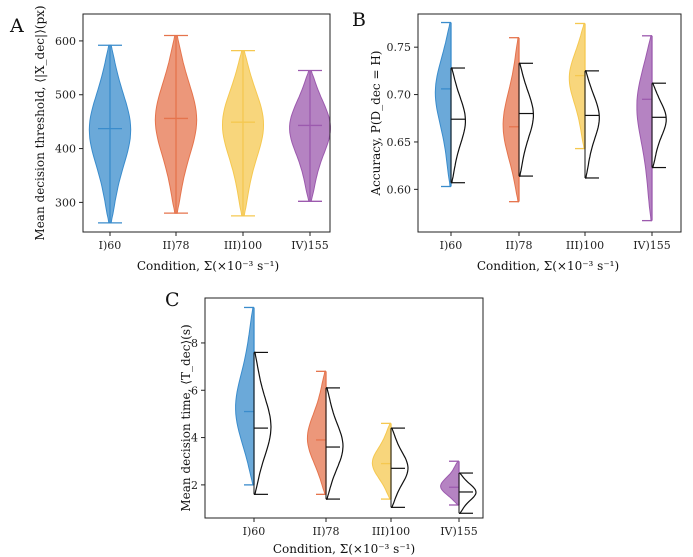 The height and width of the screenshot is (557, 693). What do you see at coordinates (65, 41) in the screenshot?
I see `y-tick-label: 600` at bounding box center [65, 41].